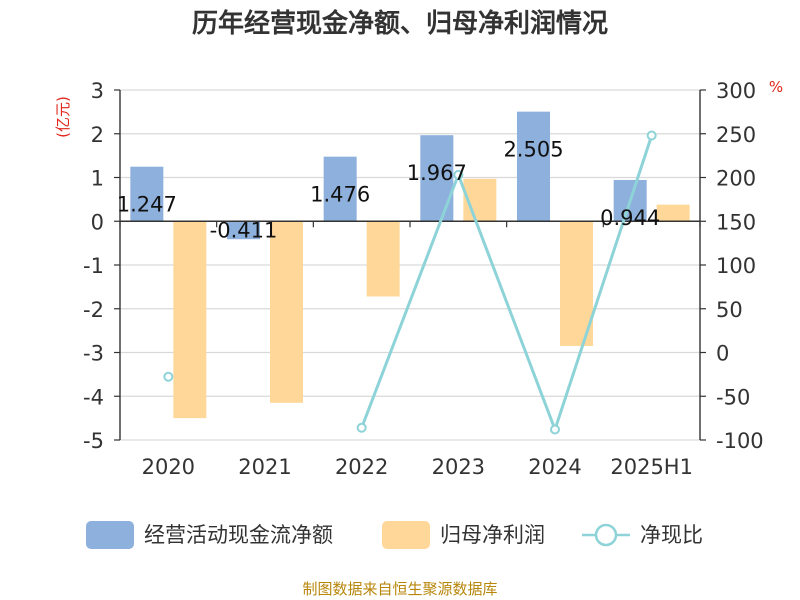  I want to click on right-tick-label: 150, so click(736, 222).